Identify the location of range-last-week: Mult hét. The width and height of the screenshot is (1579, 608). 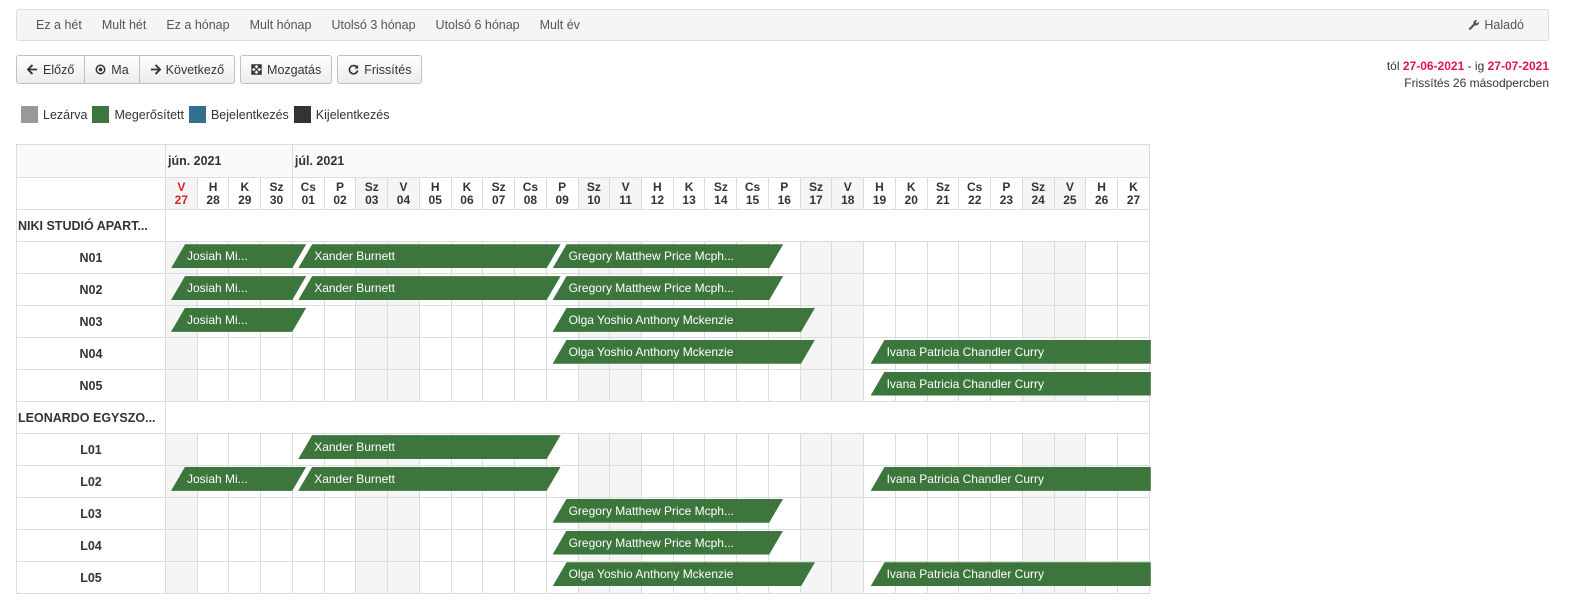
(124, 25).